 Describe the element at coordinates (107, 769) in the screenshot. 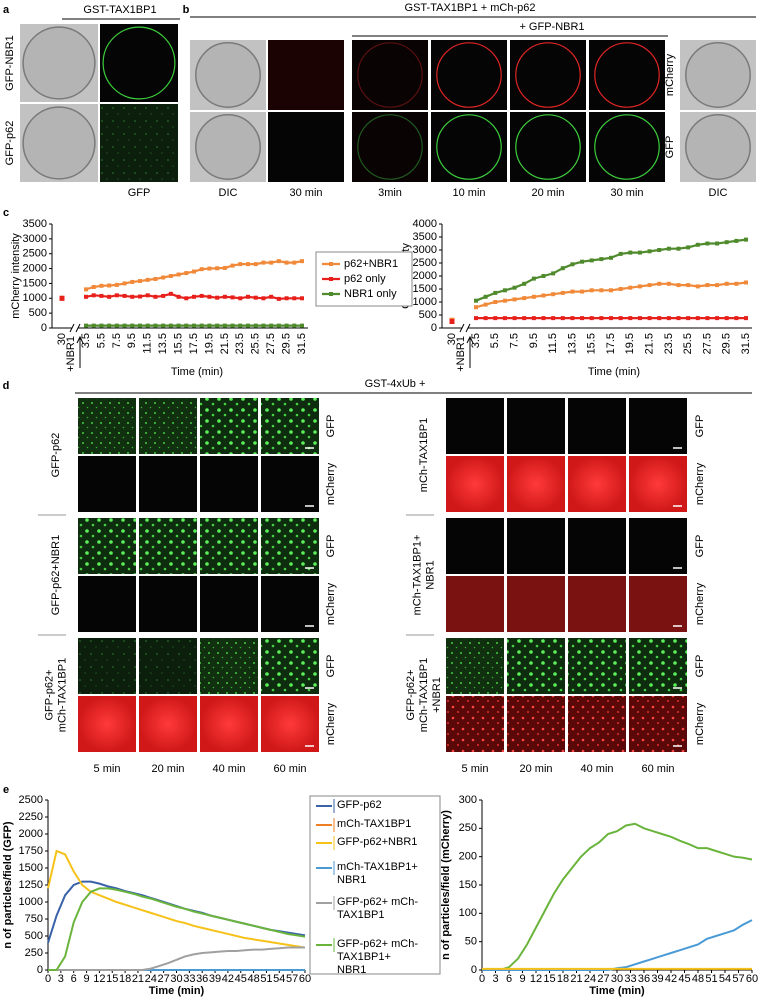

I see `time-label: 5 min` at that location.